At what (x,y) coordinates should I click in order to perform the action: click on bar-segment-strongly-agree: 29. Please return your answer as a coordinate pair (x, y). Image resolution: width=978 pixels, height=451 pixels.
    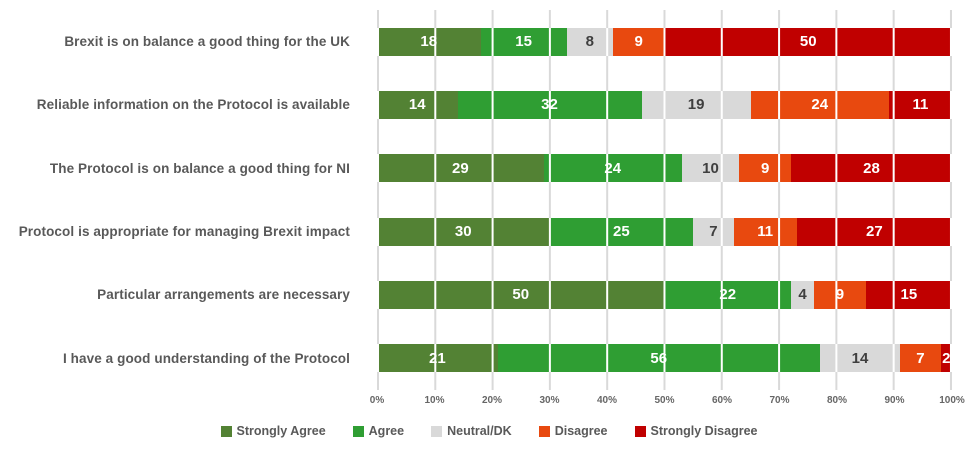
    Looking at the image, I should click on (460, 168).